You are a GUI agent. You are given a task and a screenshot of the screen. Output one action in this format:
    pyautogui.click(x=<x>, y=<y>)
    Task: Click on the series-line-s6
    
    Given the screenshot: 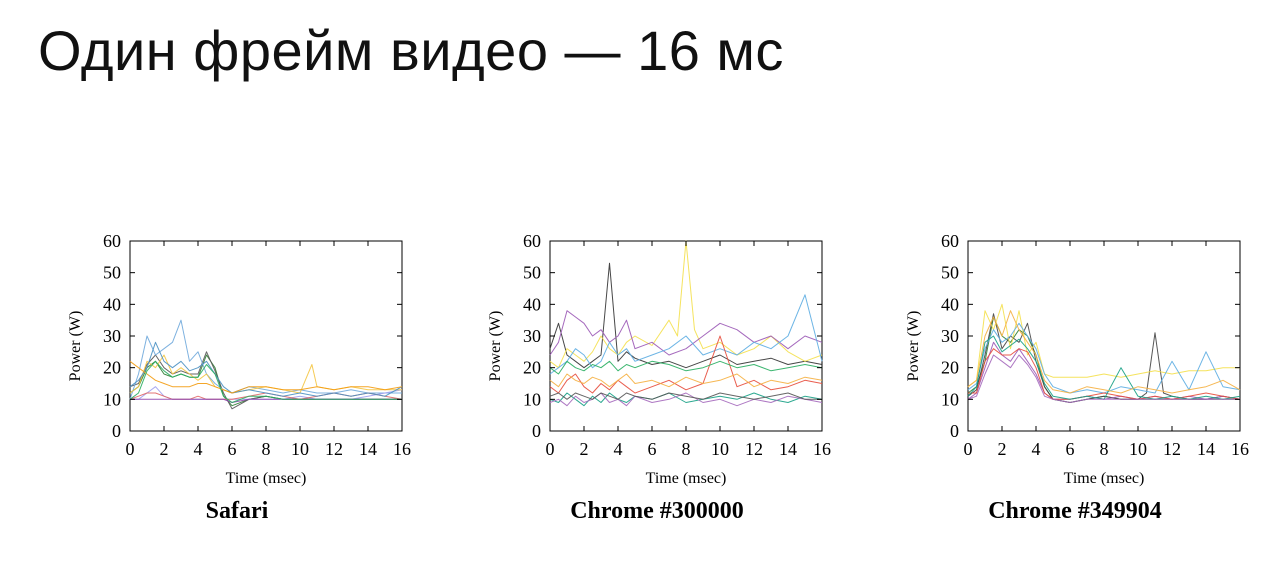 What is the action you would take?
    pyautogui.click(x=686, y=399)
    